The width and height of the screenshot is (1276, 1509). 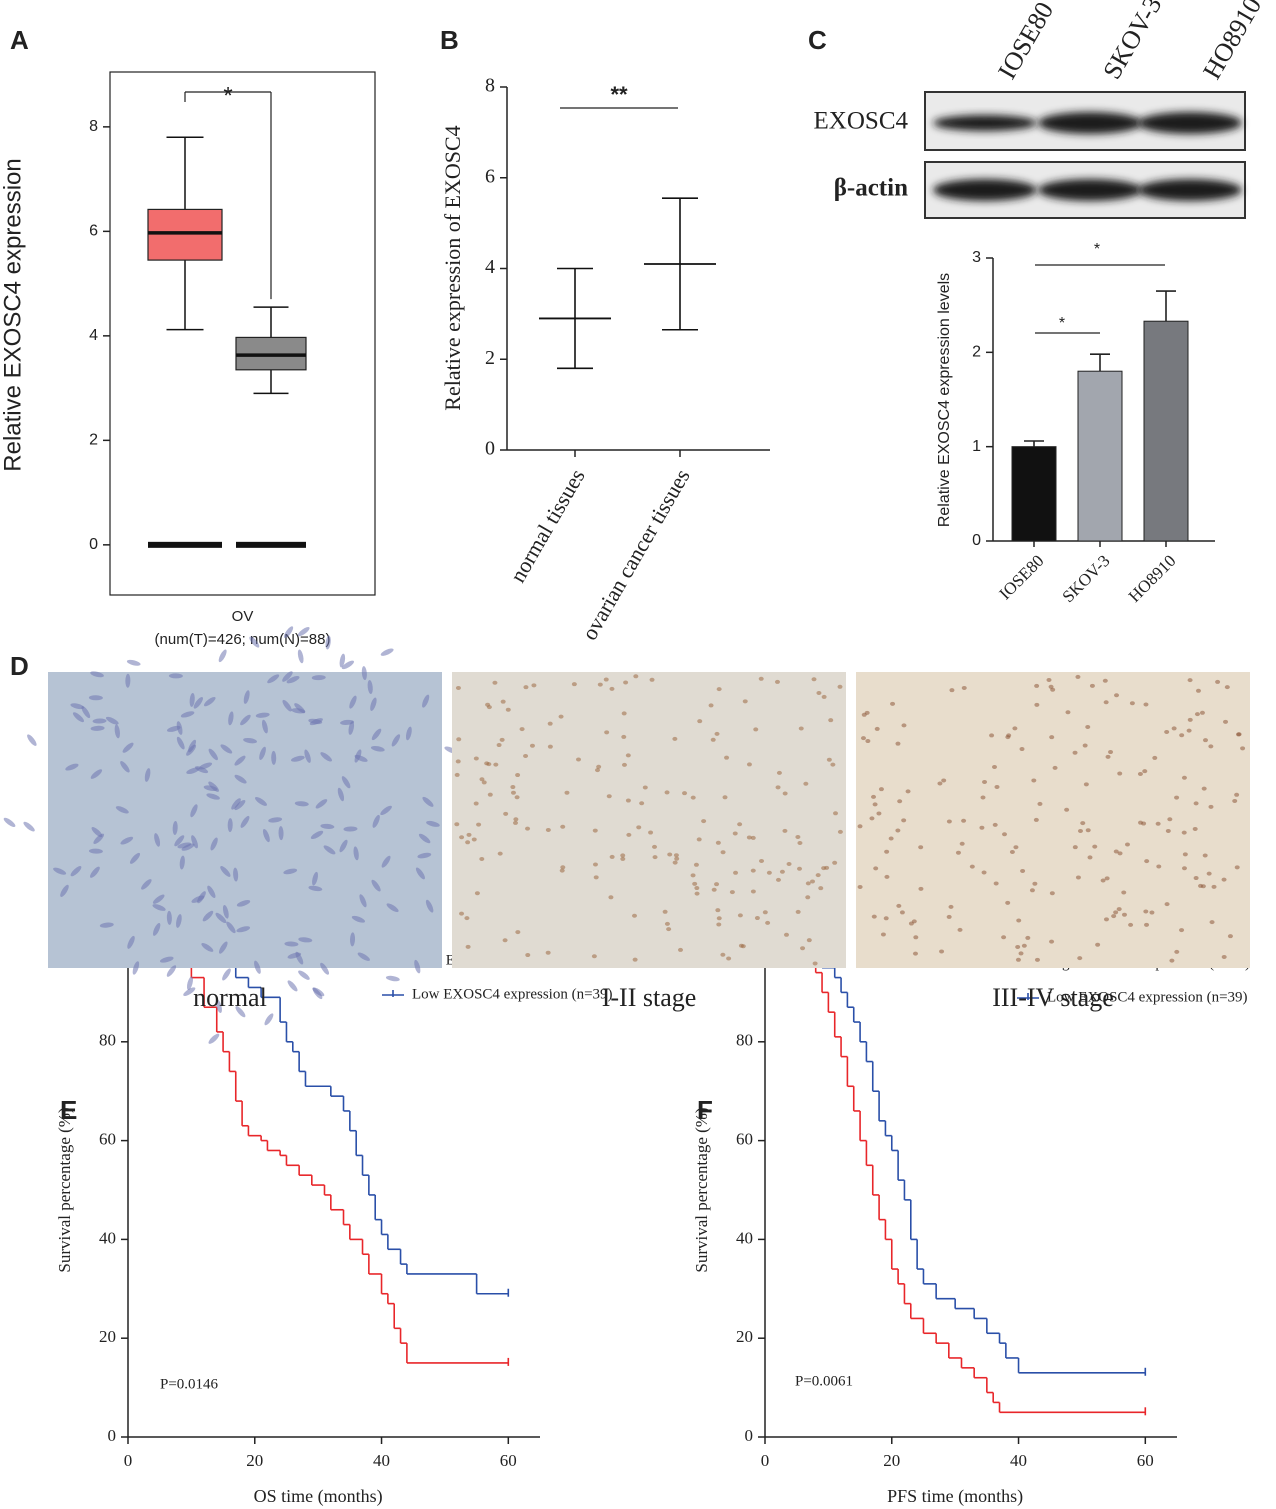 I want to click on image-caption: normal, so click(x=230, y=997).